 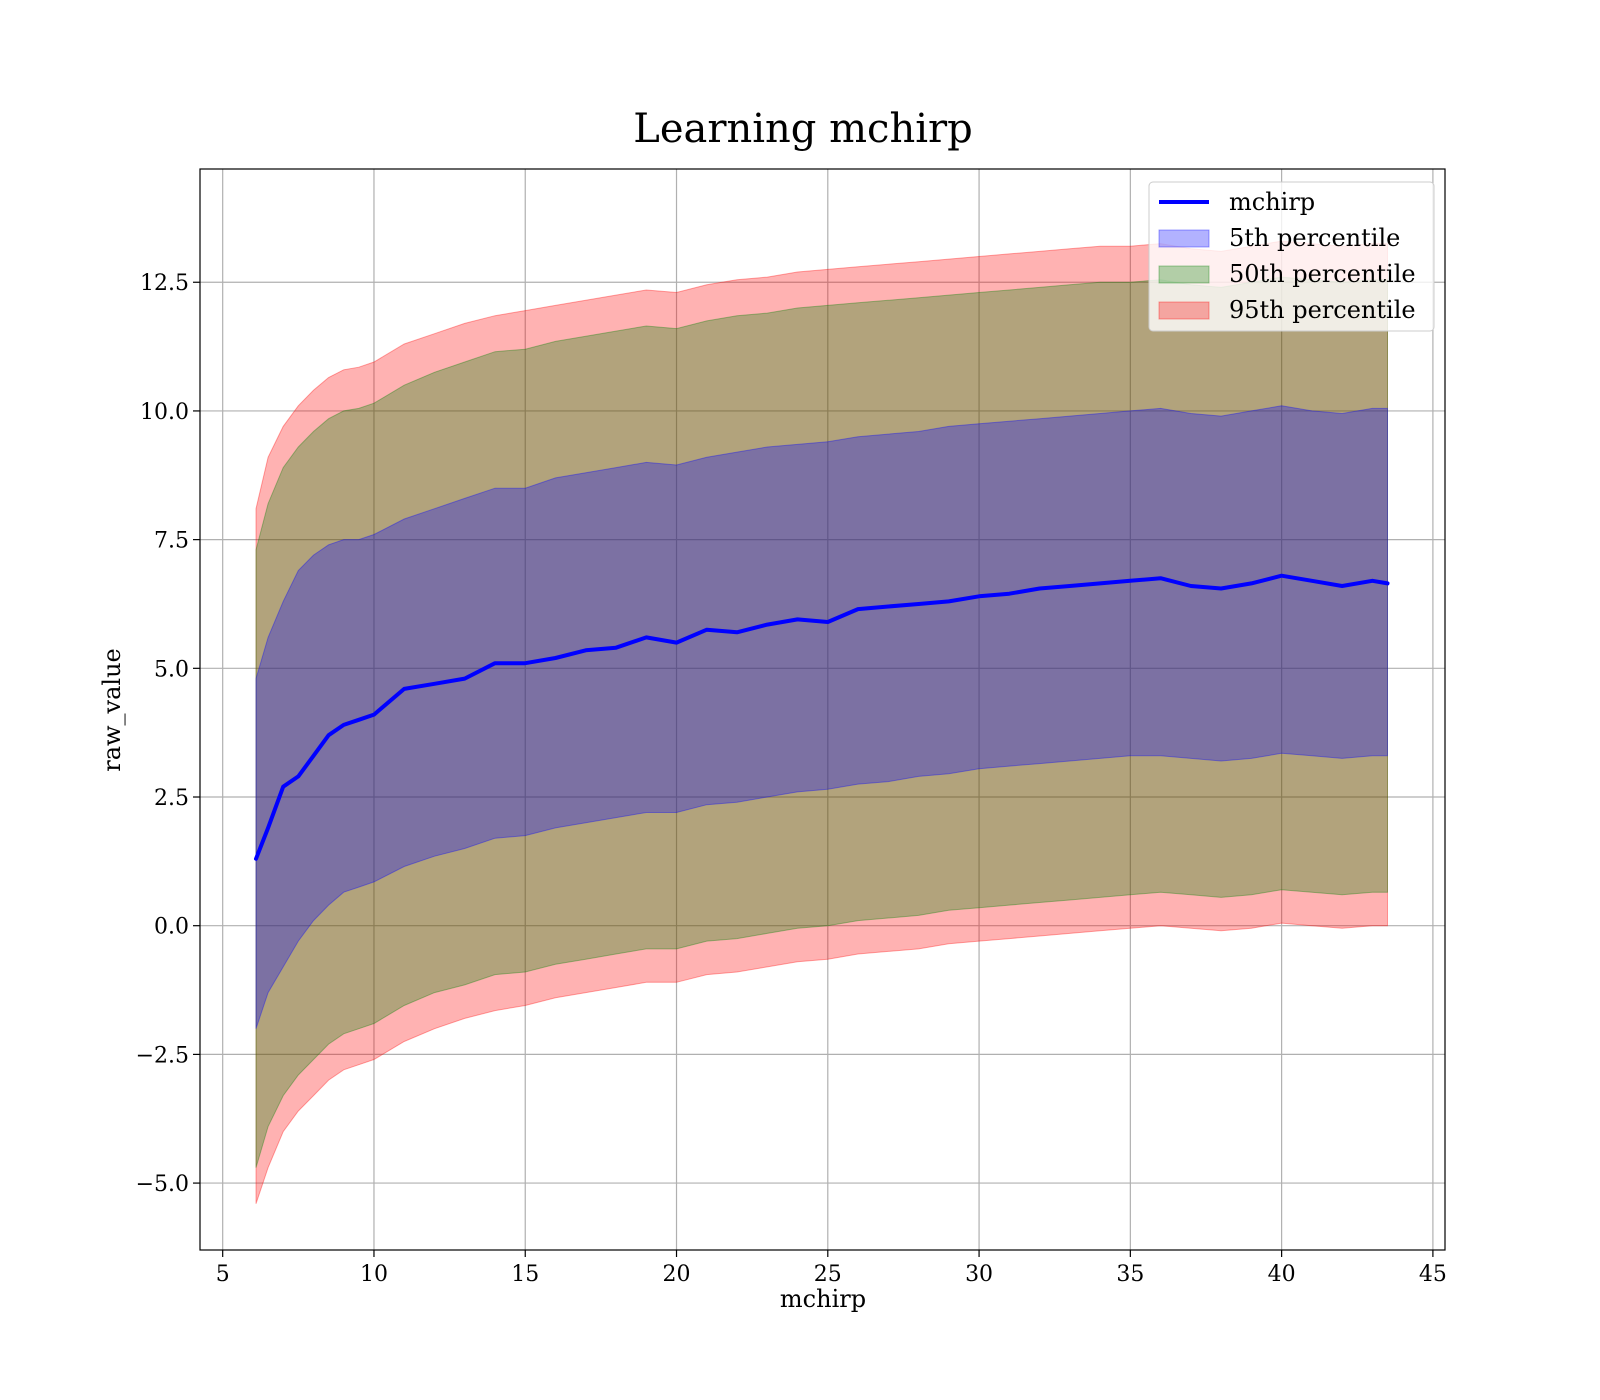 What do you see at coordinates (1314, 238) in the screenshot?
I see `legend-label: 5th percentile` at bounding box center [1314, 238].